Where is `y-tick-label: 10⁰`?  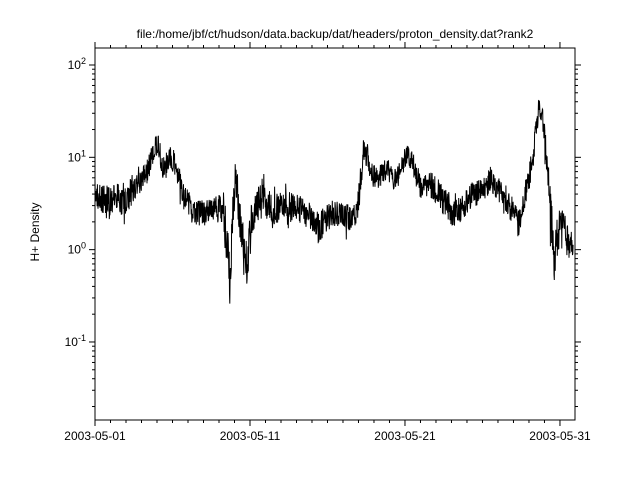 y-tick-label: 10⁰ is located at coordinates (77, 249).